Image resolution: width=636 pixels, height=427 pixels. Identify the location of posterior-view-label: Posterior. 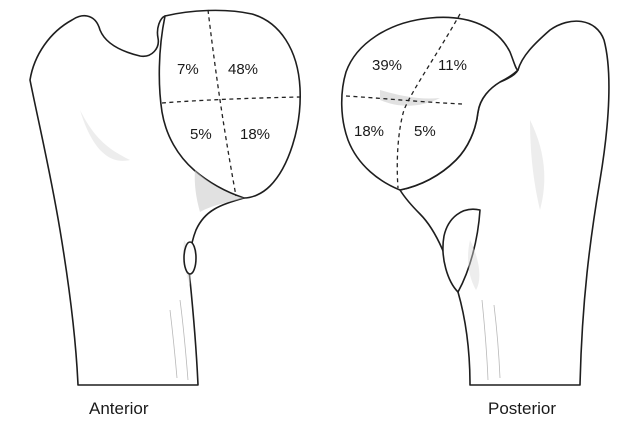
(522, 408).